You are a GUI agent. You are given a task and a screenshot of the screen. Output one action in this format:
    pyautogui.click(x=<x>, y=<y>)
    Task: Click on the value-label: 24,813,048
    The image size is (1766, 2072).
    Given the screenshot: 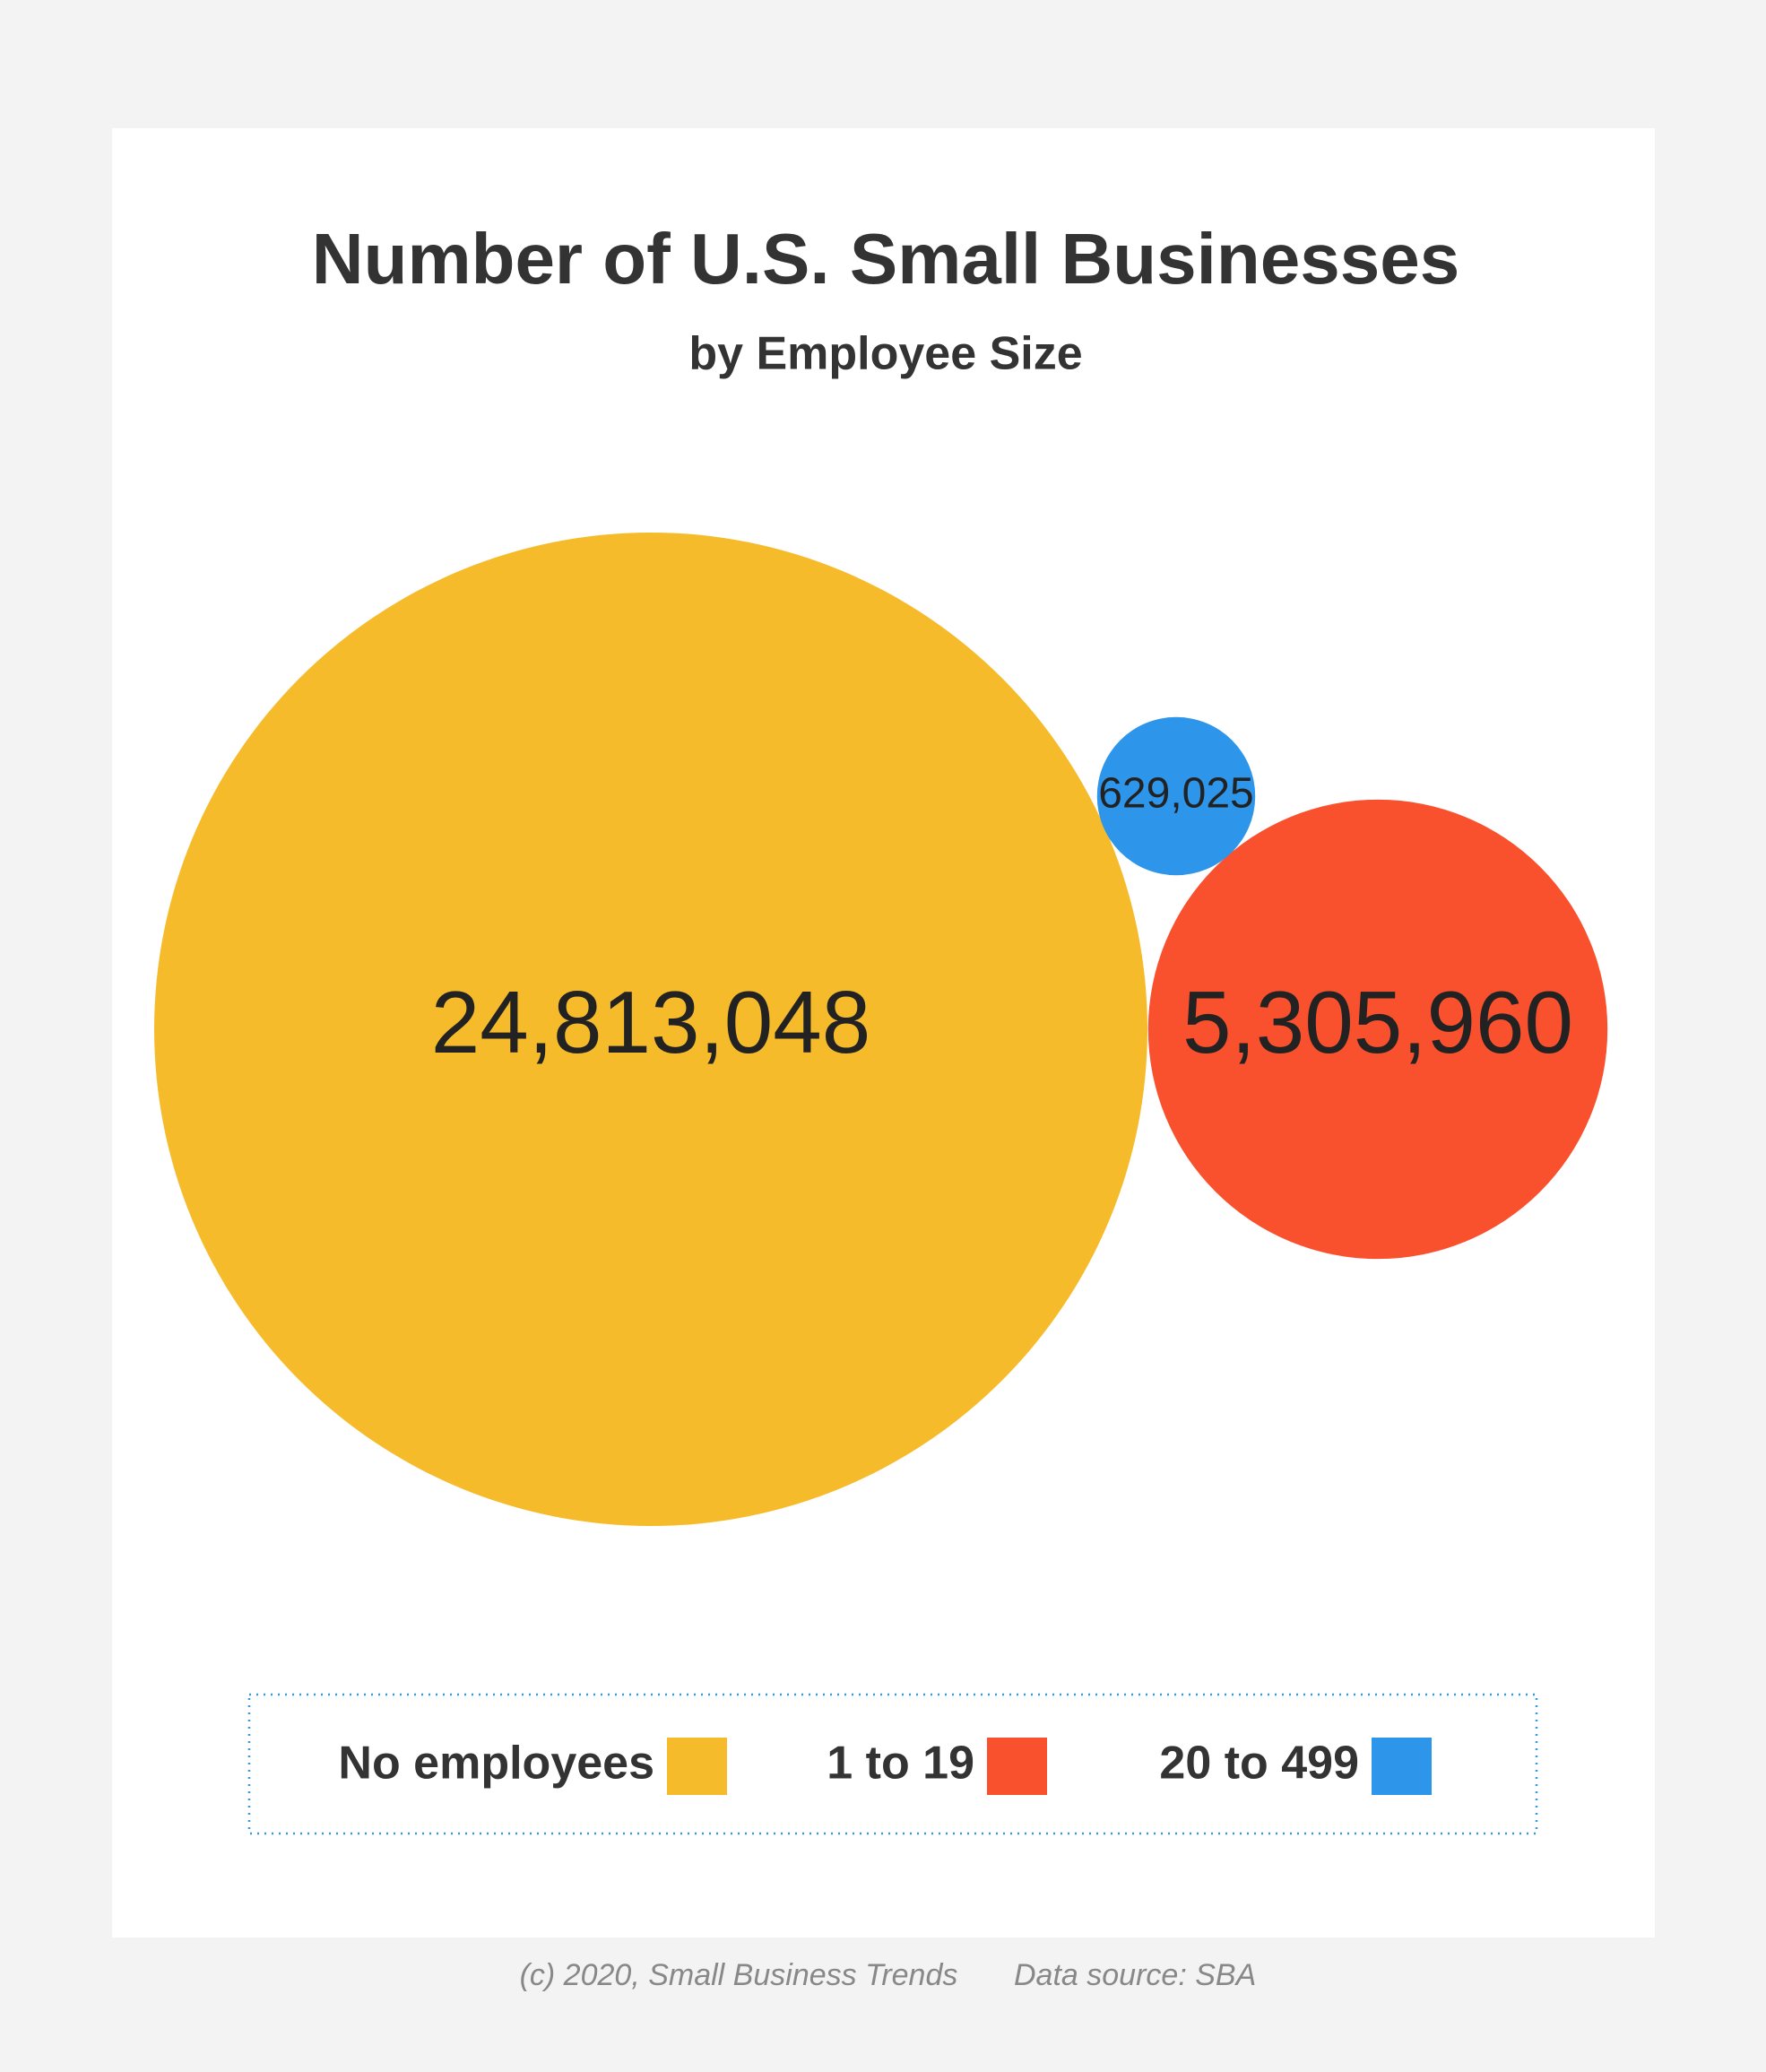 What is the action you would take?
    pyautogui.click(x=650, y=1022)
    